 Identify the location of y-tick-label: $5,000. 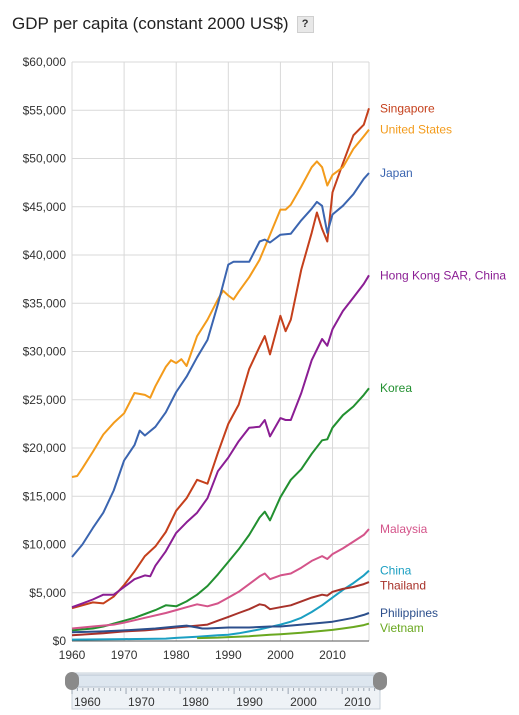
(47, 593).